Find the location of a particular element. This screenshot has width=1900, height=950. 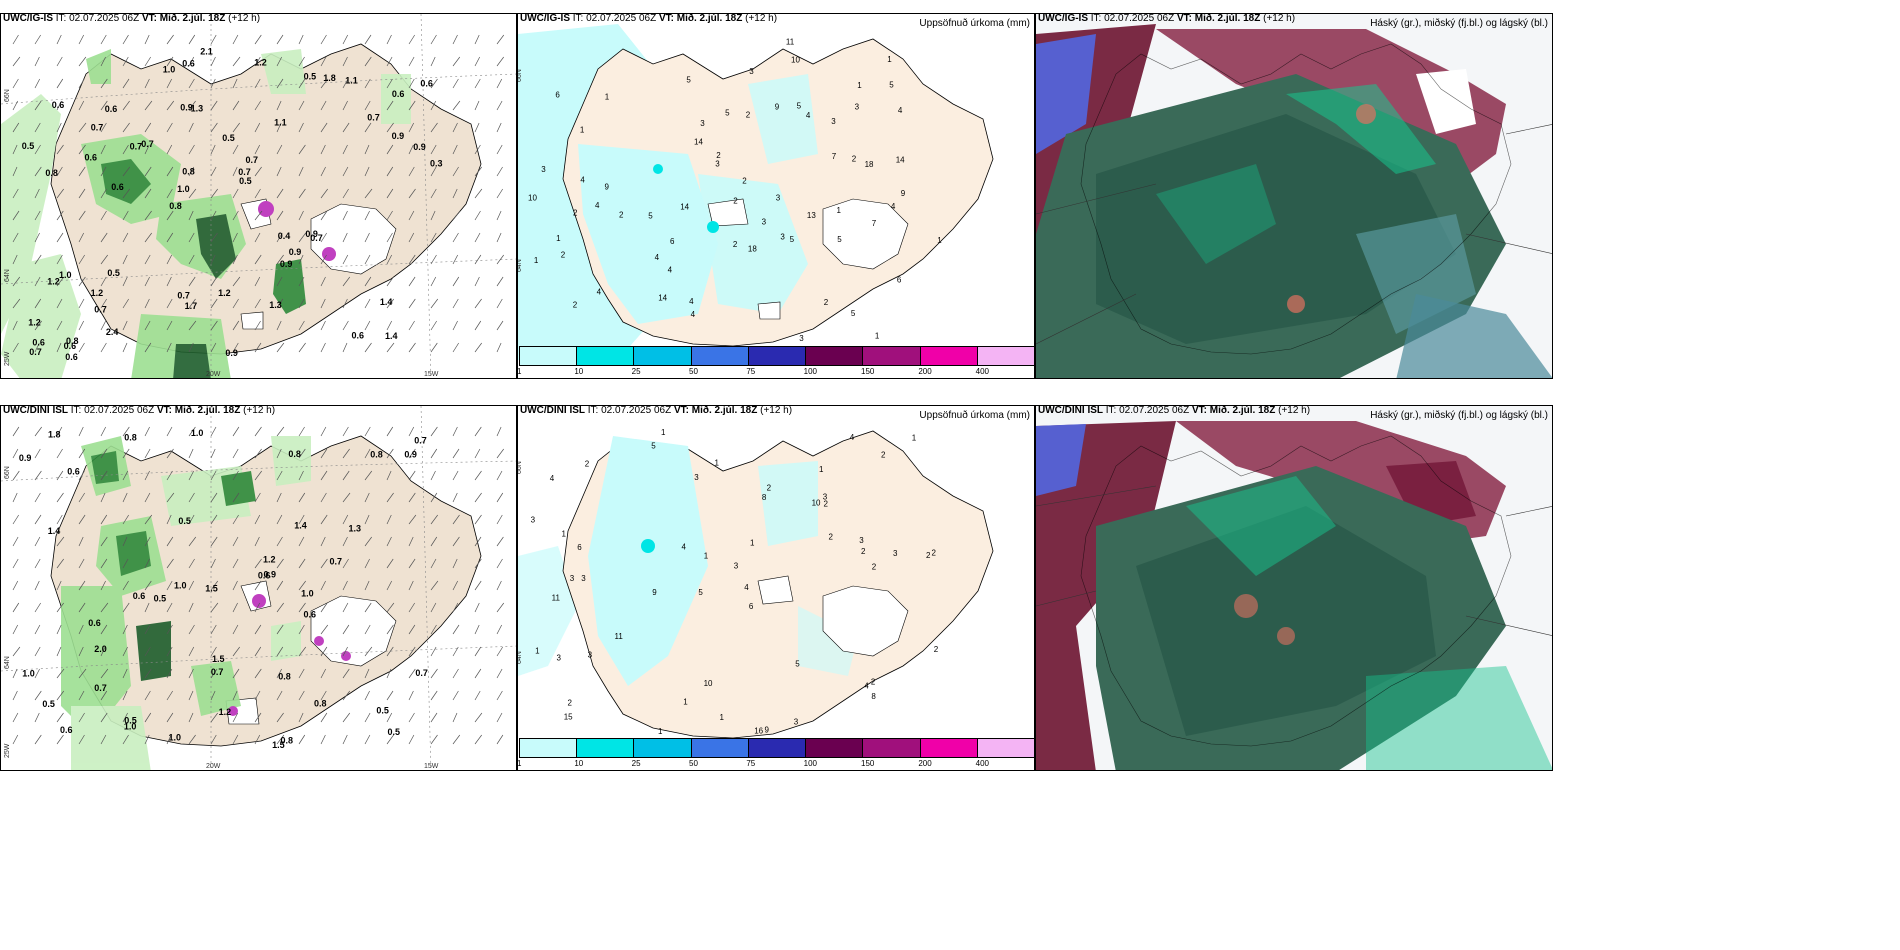

map-value-label: 8 is located at coordinates (764, 497).